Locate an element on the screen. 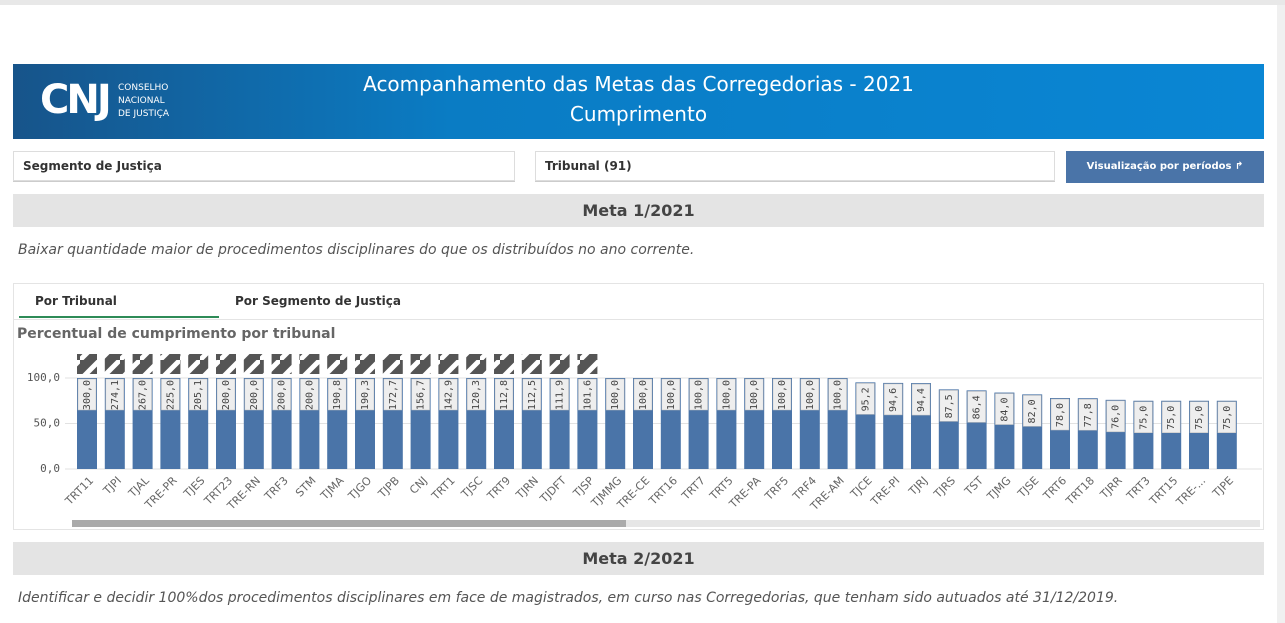  x-tick-label: TST is located at coordinates (974, 486).